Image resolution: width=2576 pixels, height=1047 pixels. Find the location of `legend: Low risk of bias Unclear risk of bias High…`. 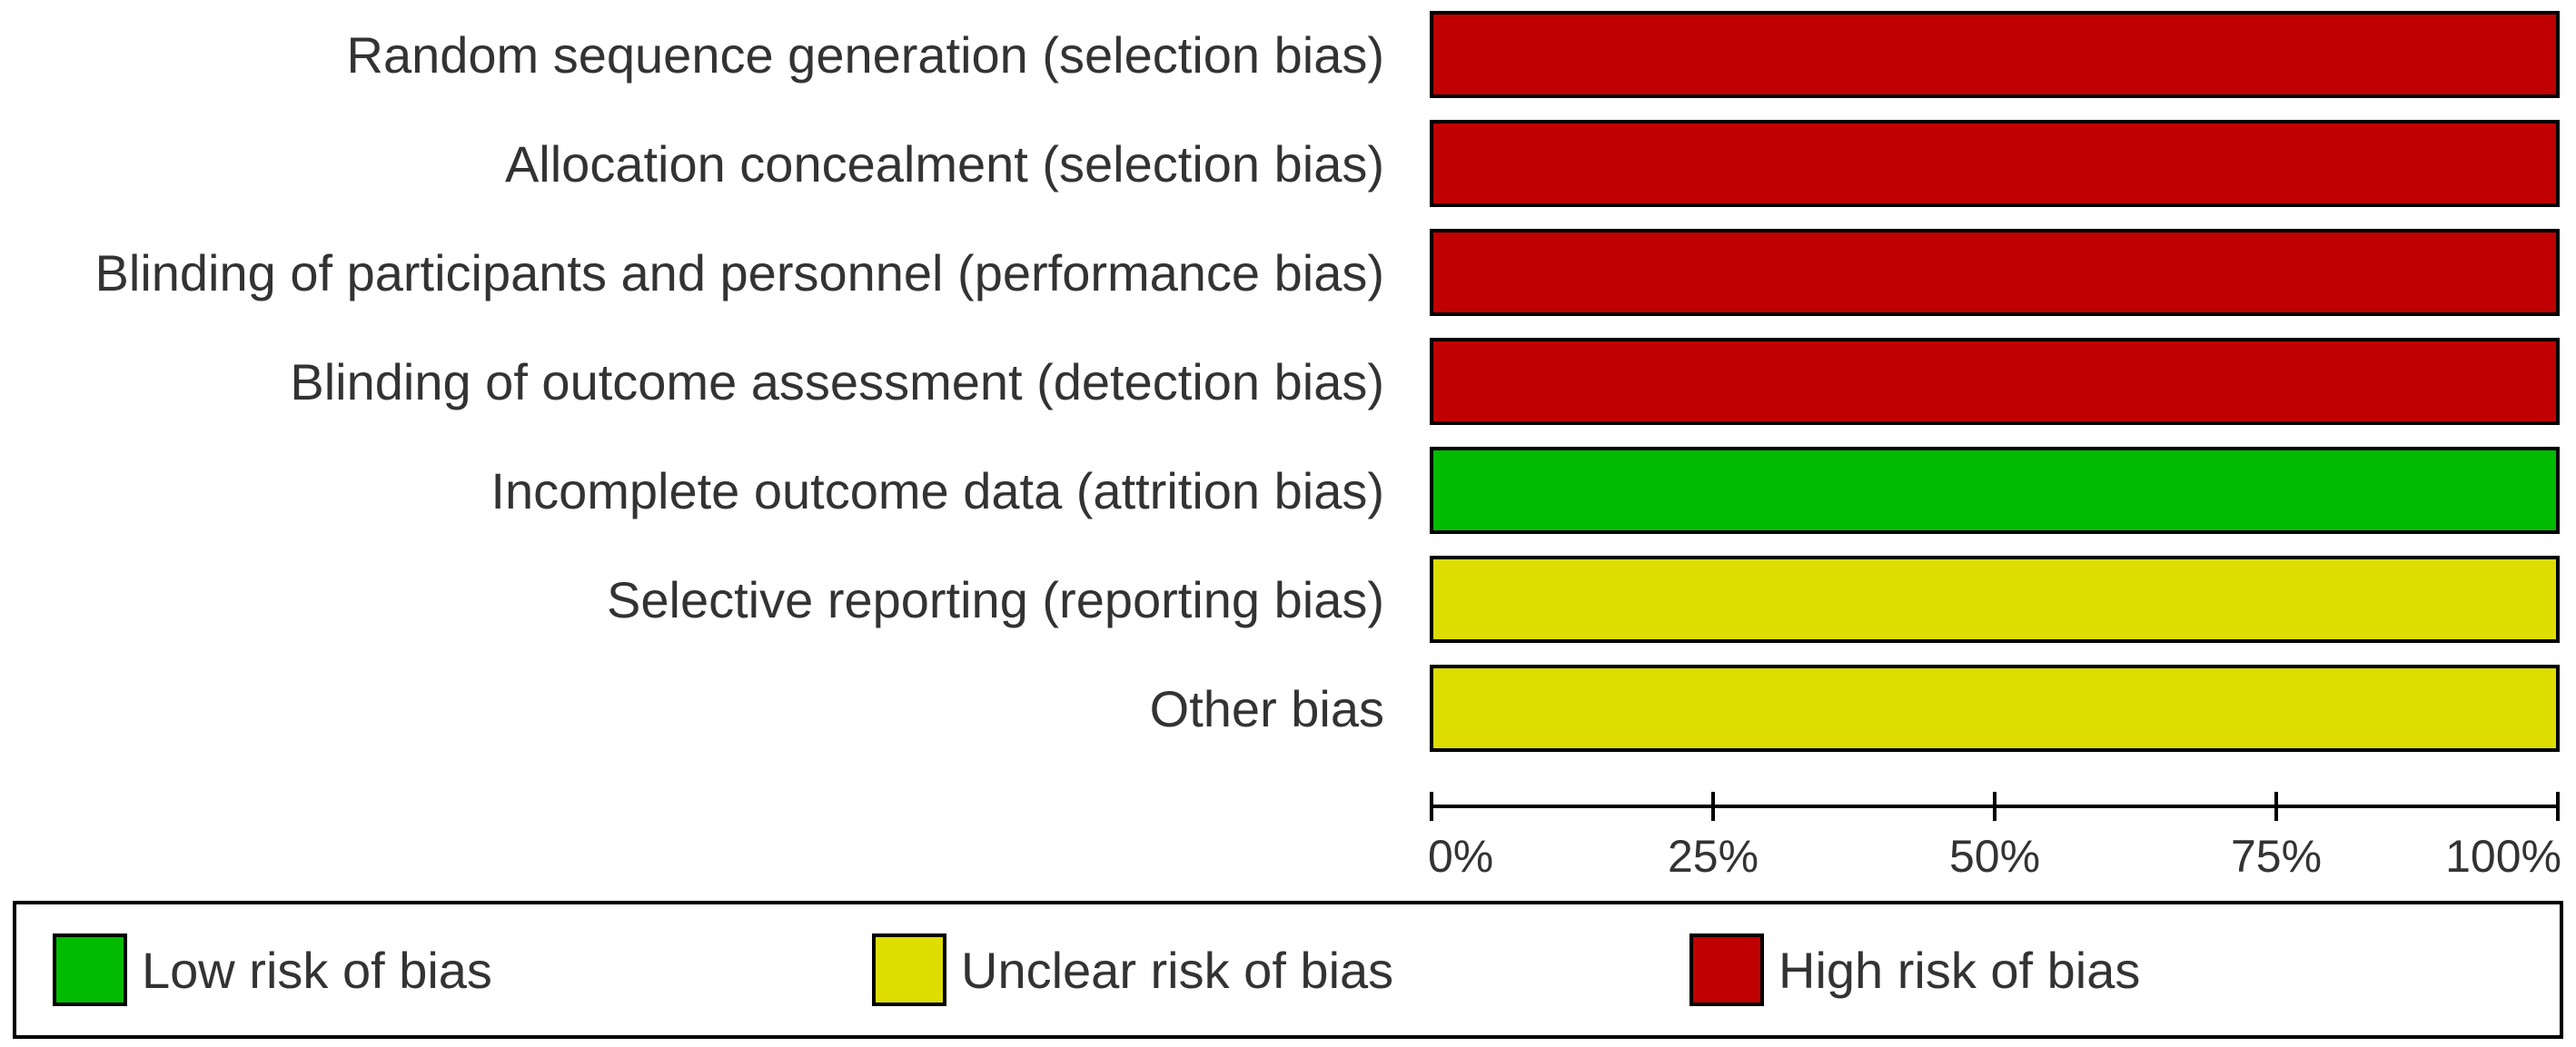

legend: Low risk of bias Unclear risk of bias High… is located at coordinates (1288, 970).